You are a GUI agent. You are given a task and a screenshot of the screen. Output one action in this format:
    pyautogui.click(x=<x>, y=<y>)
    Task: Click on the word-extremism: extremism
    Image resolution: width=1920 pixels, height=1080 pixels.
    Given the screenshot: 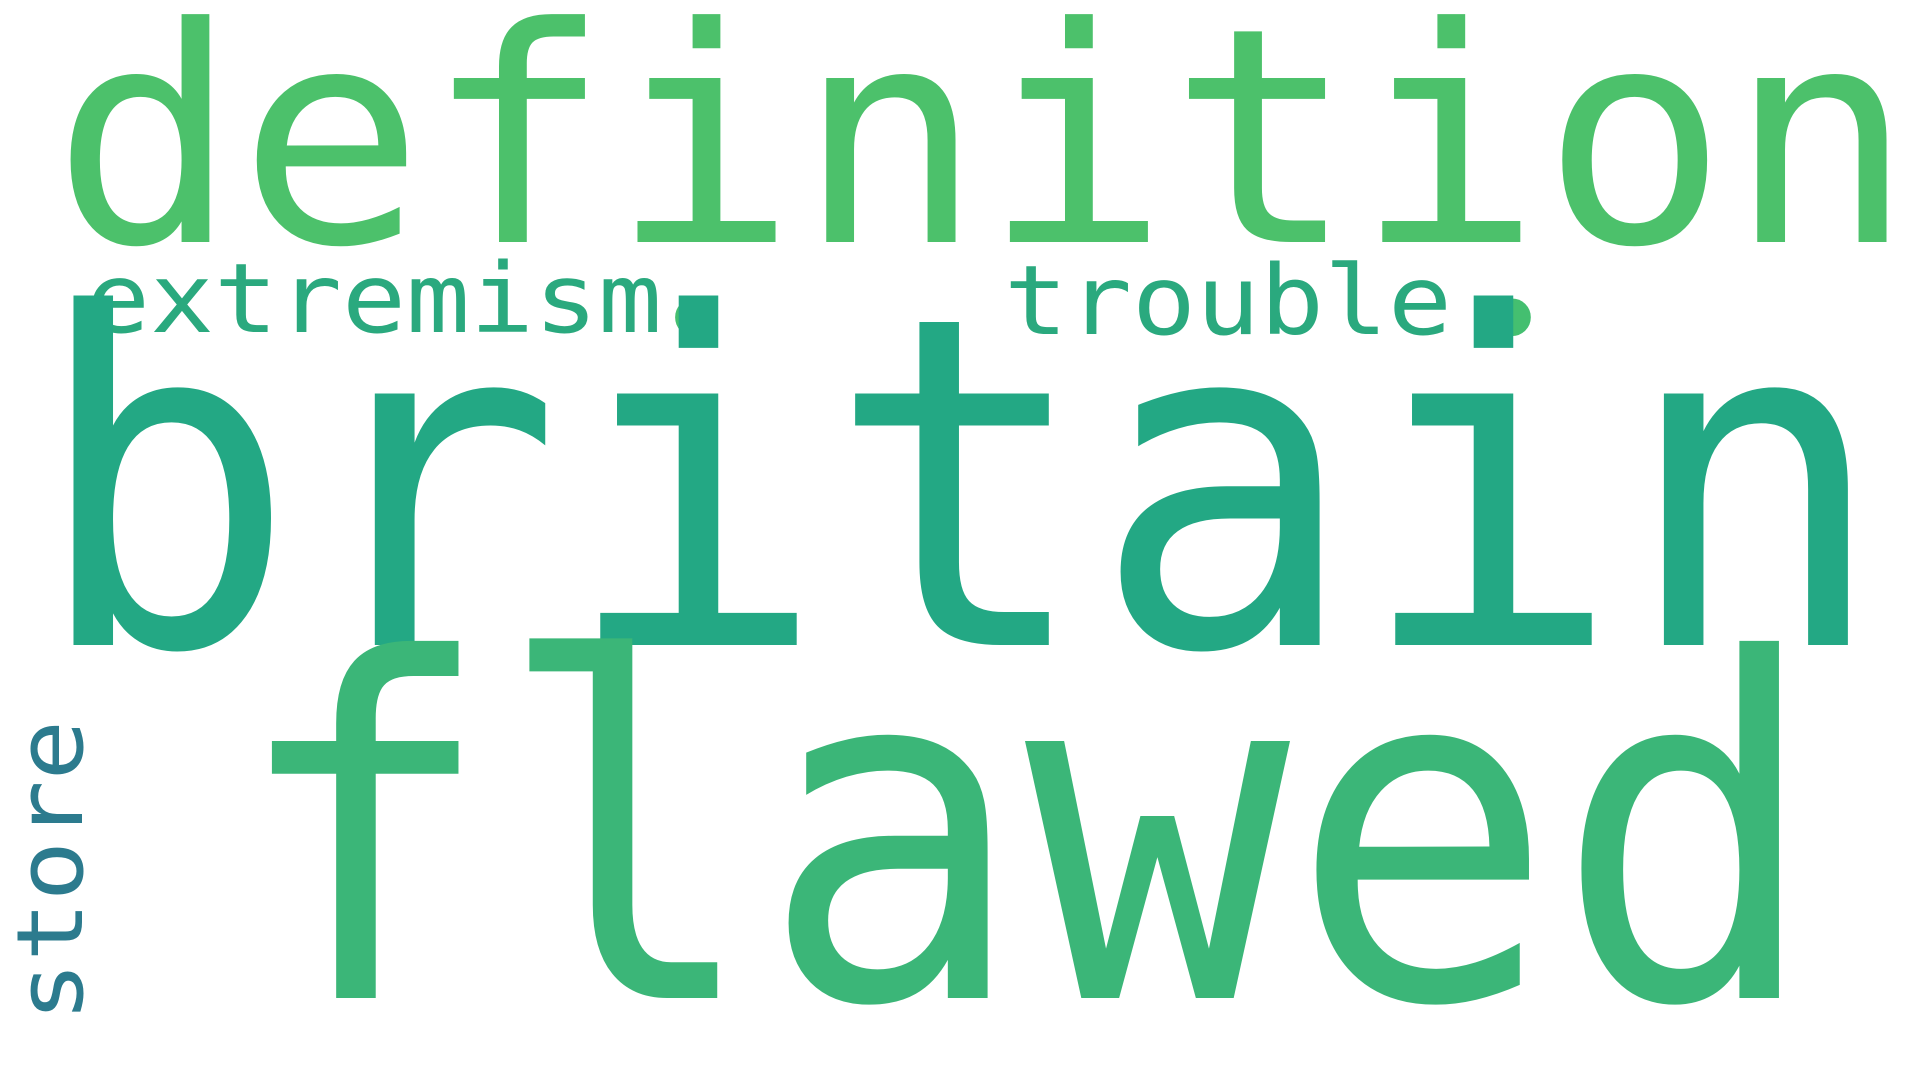 What is the action you would take?
    pyautogui.click(x=374, y=299)
    